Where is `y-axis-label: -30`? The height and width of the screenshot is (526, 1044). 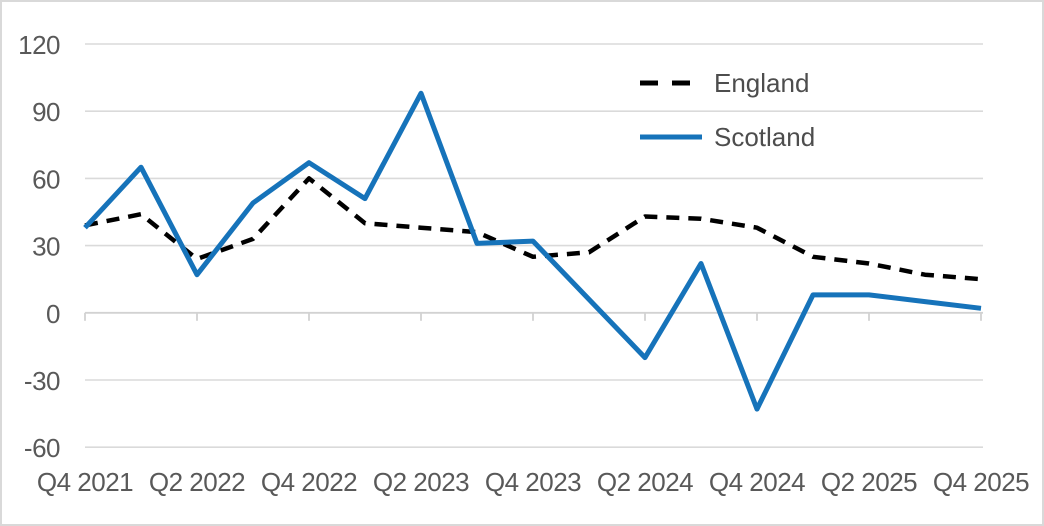
y-axis-label: -30 is located at coordinates (42, 381).